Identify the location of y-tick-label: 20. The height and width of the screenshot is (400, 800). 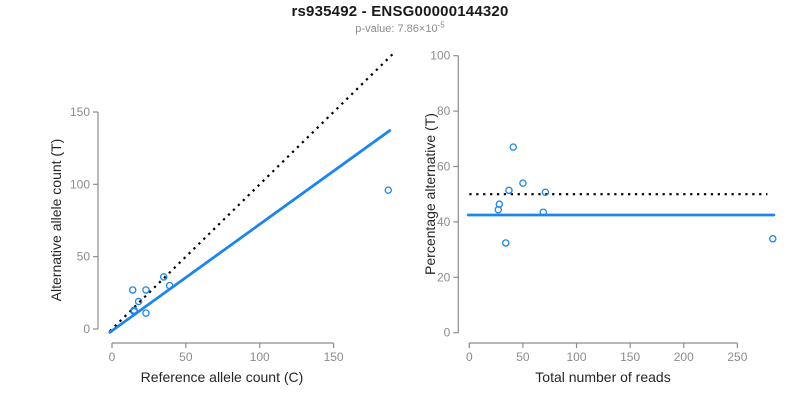
(444, 277).